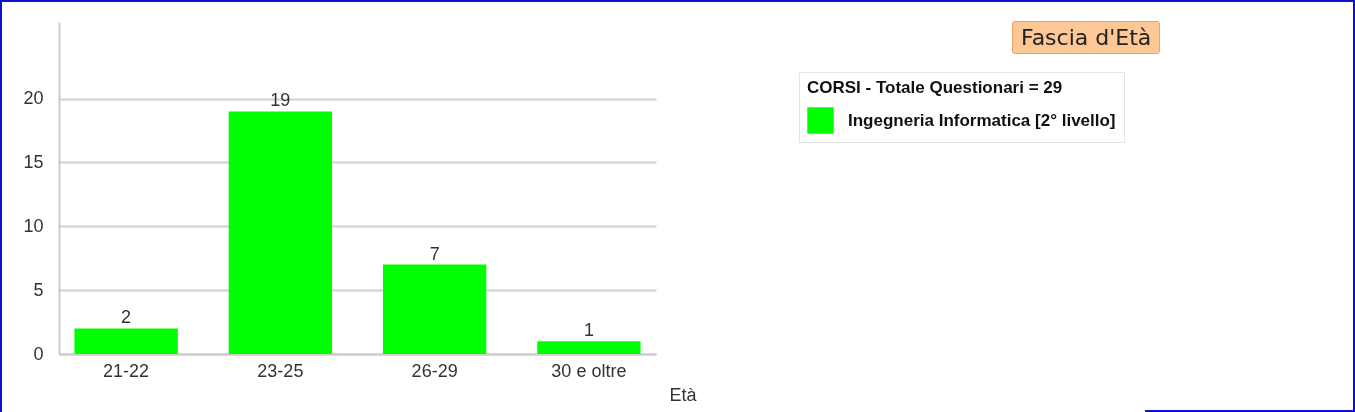 The height and width of the screenshot is (412, 1355). Describe the element at coordinates (38, 353) in the screenshot. I see `y-tick-label: 0` at that location.